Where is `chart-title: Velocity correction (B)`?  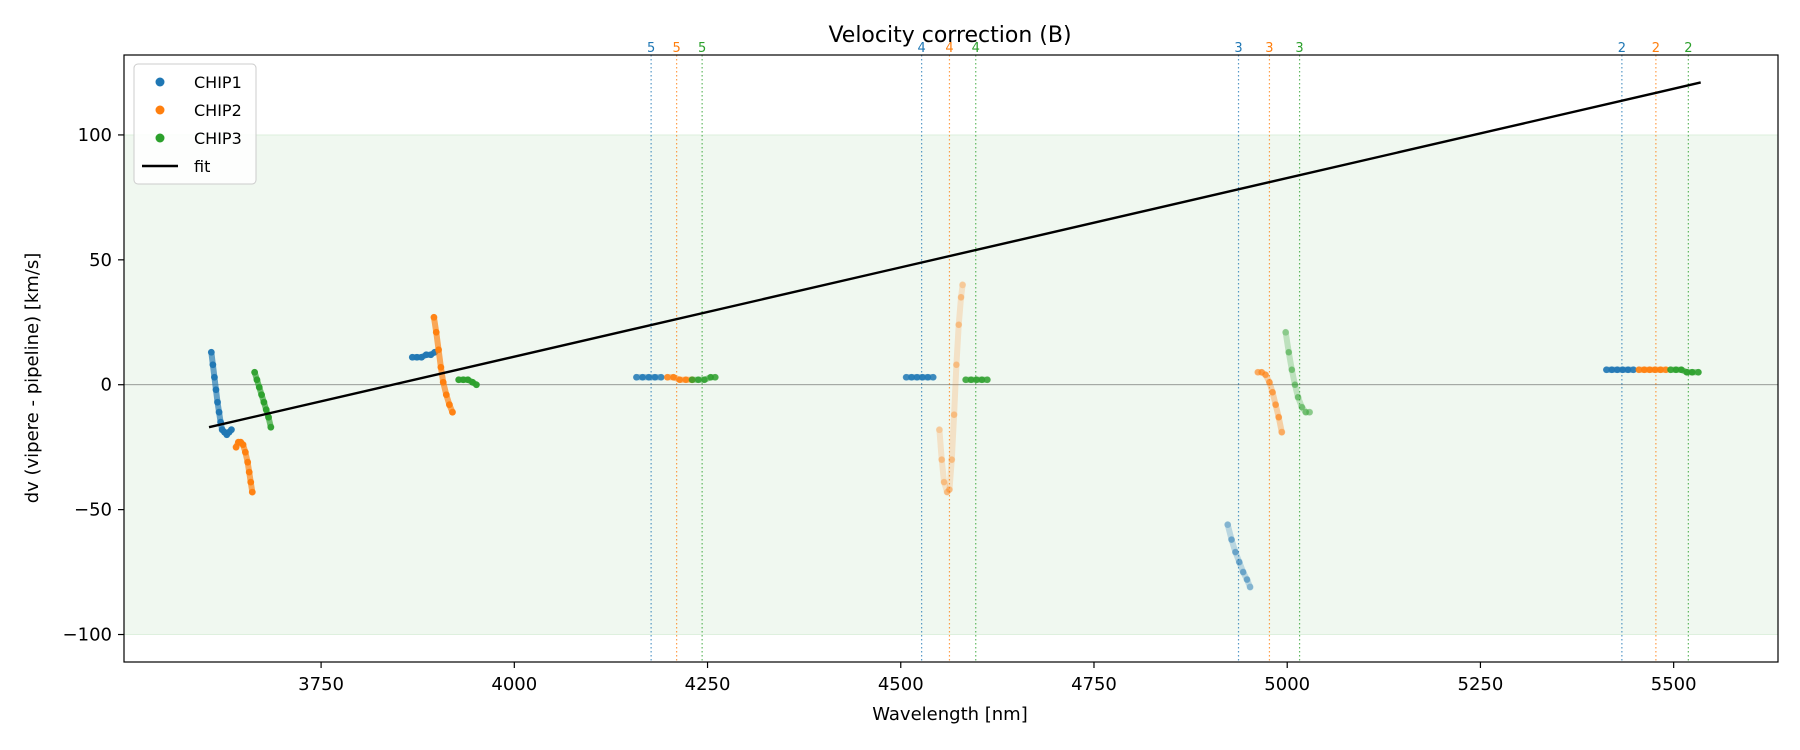
chart-title: Velocity correction (B) is located at coordinates (949, 35).